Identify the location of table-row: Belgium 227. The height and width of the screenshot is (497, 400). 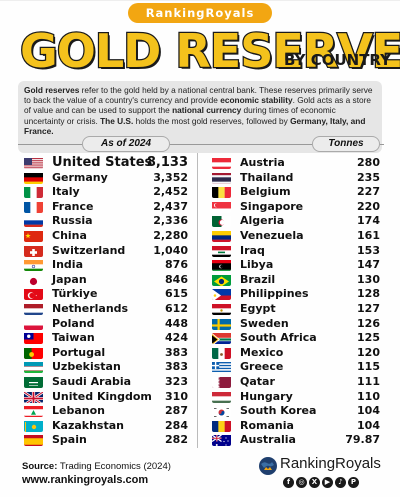
(296, 191).